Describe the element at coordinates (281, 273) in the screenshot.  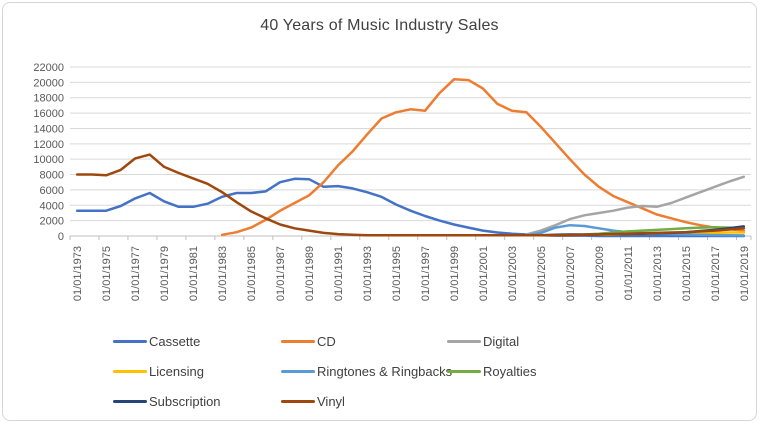
I see `x-axis-tick-label: 01/01/1987` at that location.